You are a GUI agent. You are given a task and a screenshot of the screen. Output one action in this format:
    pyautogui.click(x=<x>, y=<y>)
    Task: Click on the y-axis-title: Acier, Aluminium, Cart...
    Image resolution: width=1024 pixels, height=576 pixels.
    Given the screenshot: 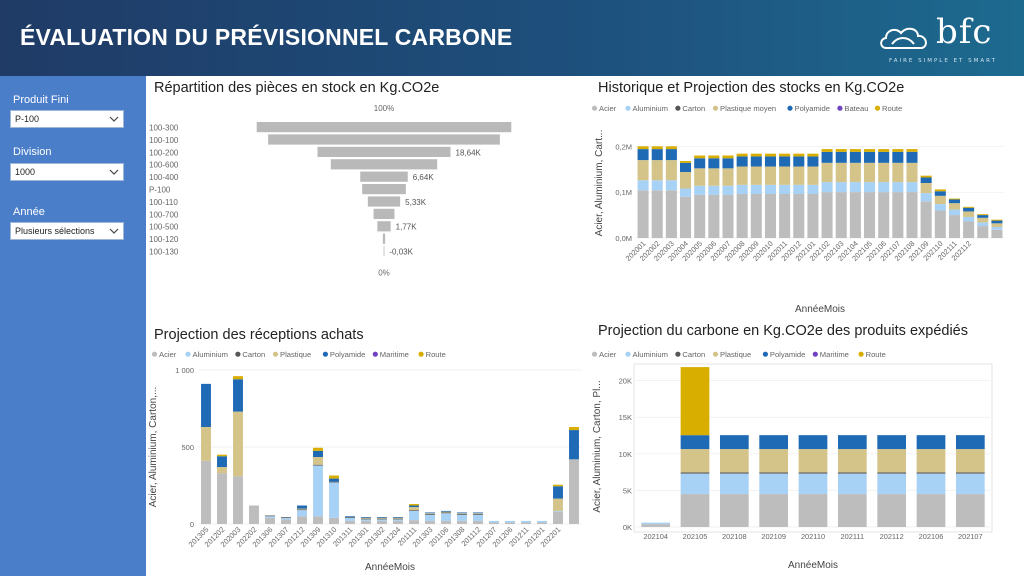 What is the action you would take?
    pyautogui.click(x=599, y=183)
    